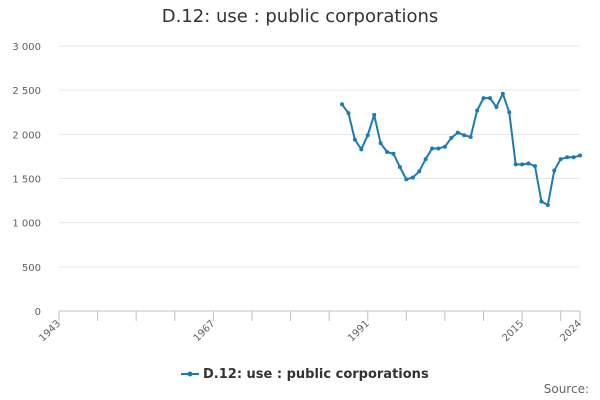 Image resolution: width=600 pixels, height=400 pixels. What do you see at coordinates (26, 180) in the screenshot?
I see `y-tick-label: 1 500` at bounding box center [26, 180].